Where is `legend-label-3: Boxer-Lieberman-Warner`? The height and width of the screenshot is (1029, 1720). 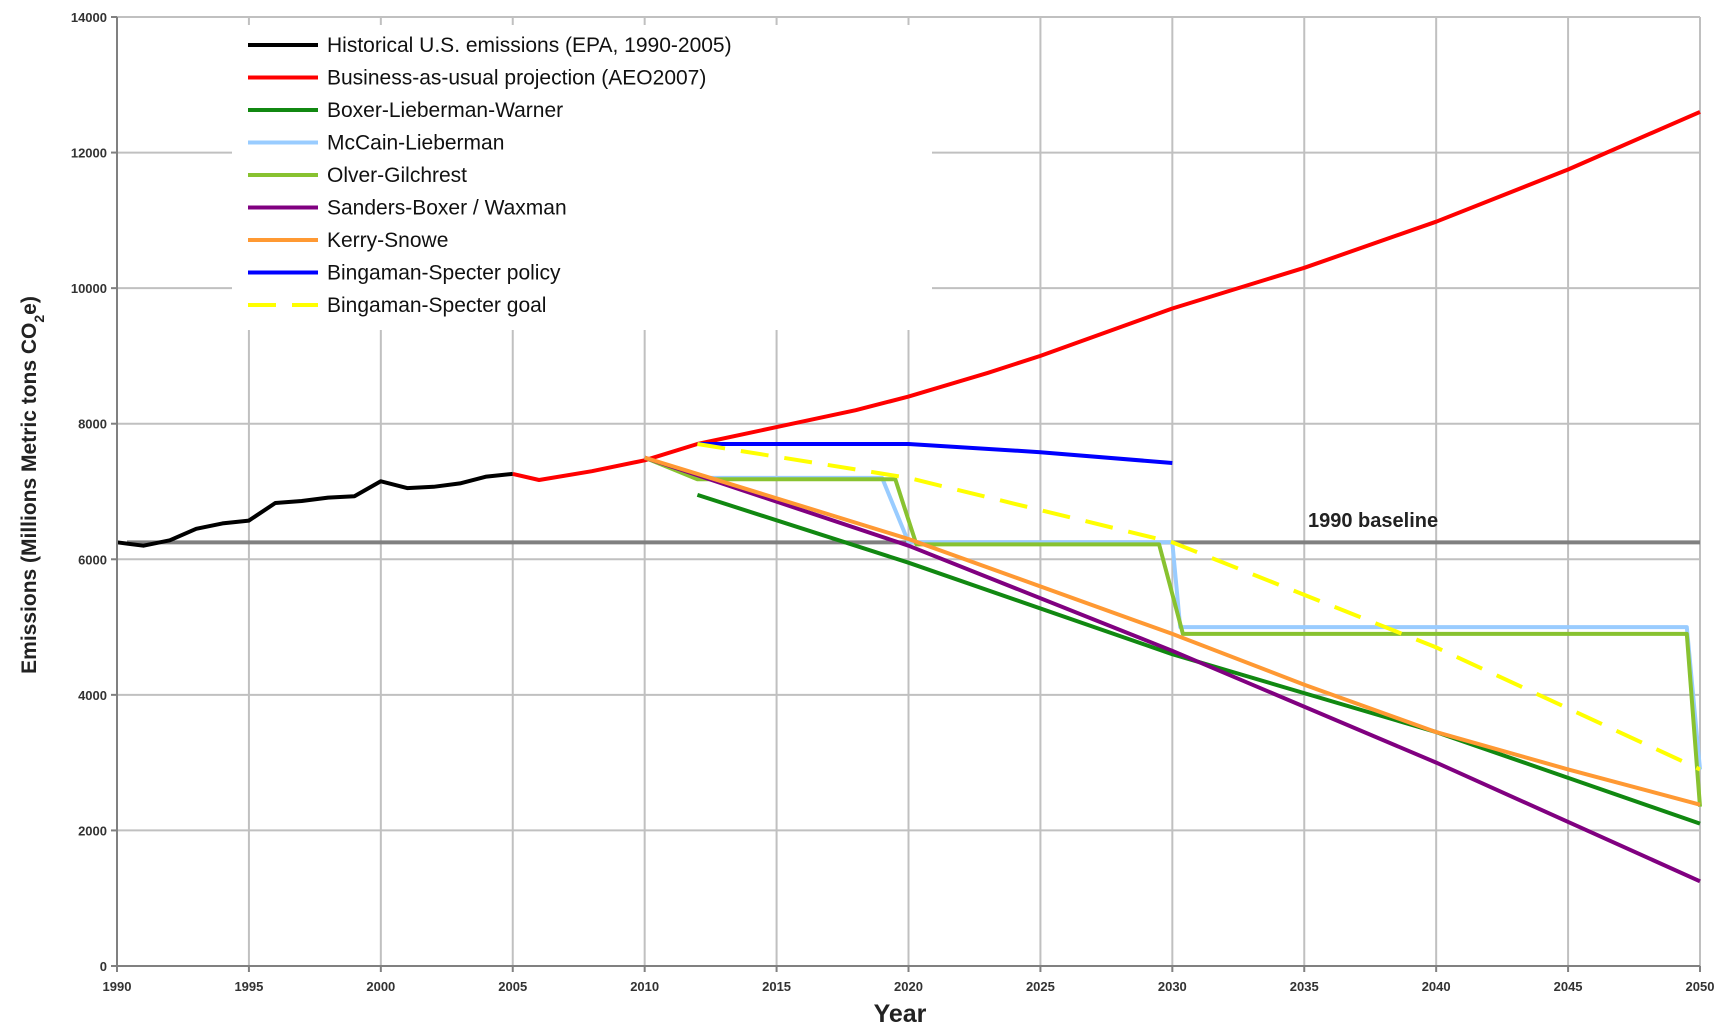
legend-label-3: Boxer-Lieberman-Warner is located at coordinates (445, 110).